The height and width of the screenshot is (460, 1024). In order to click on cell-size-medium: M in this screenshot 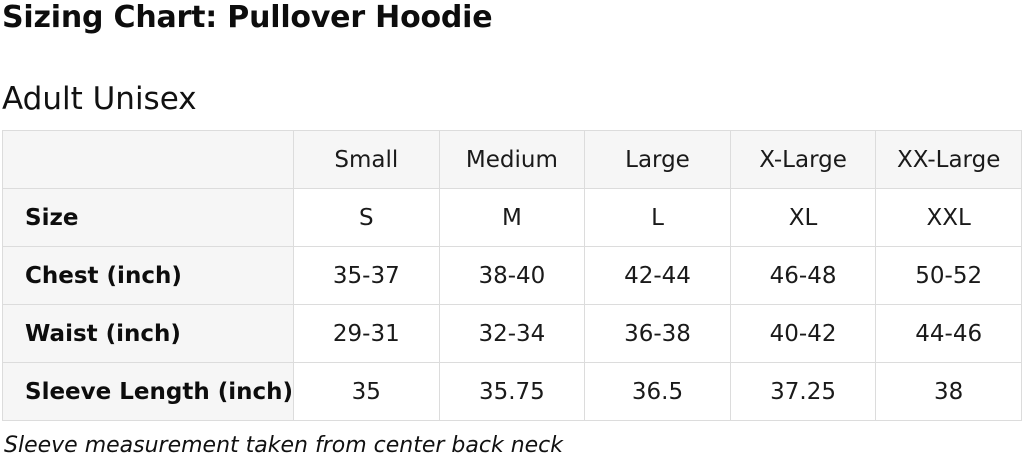, I will do `click(512, 217)`.